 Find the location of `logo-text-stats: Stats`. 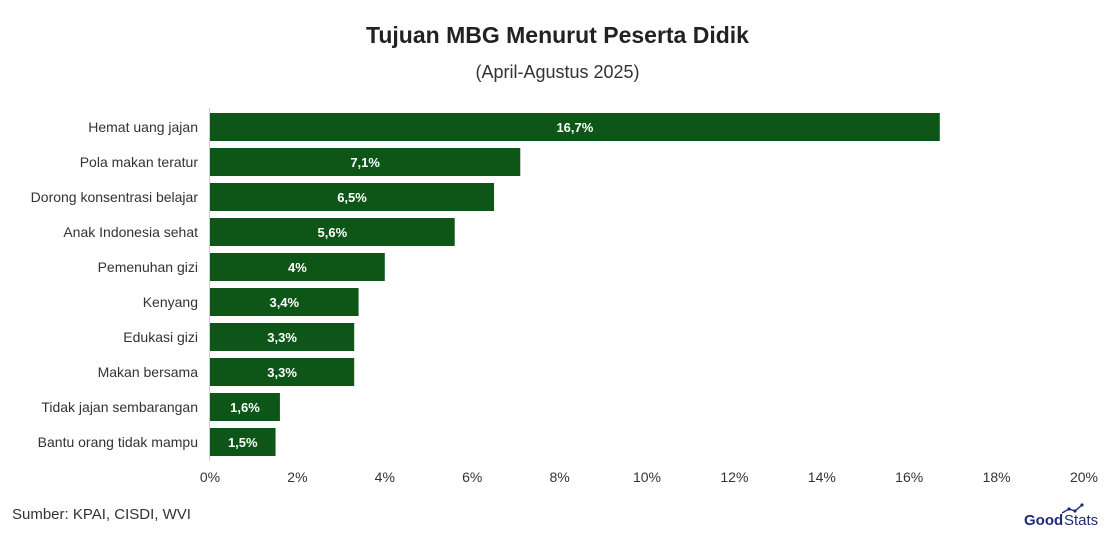

logo-text-stats: Stats is located at coordinates (1081, 520).